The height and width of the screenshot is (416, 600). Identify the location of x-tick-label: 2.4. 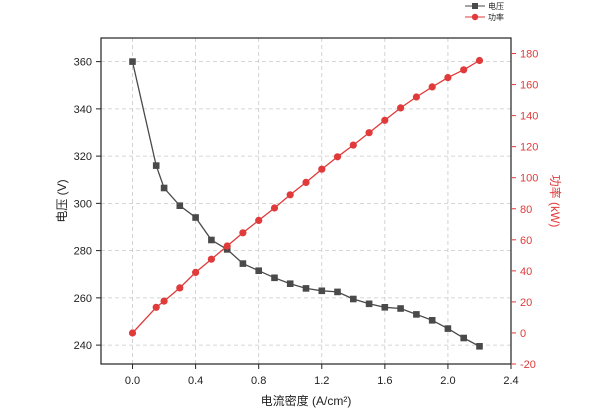
(510, 381).